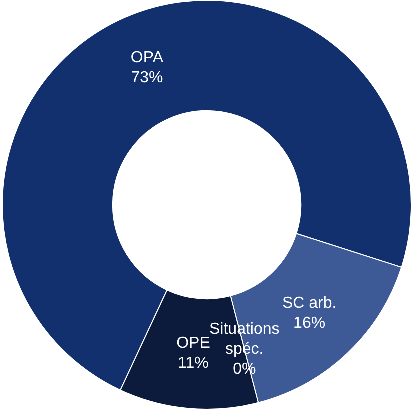  I want to click on slice-label: SC arb., so click(309, 303).